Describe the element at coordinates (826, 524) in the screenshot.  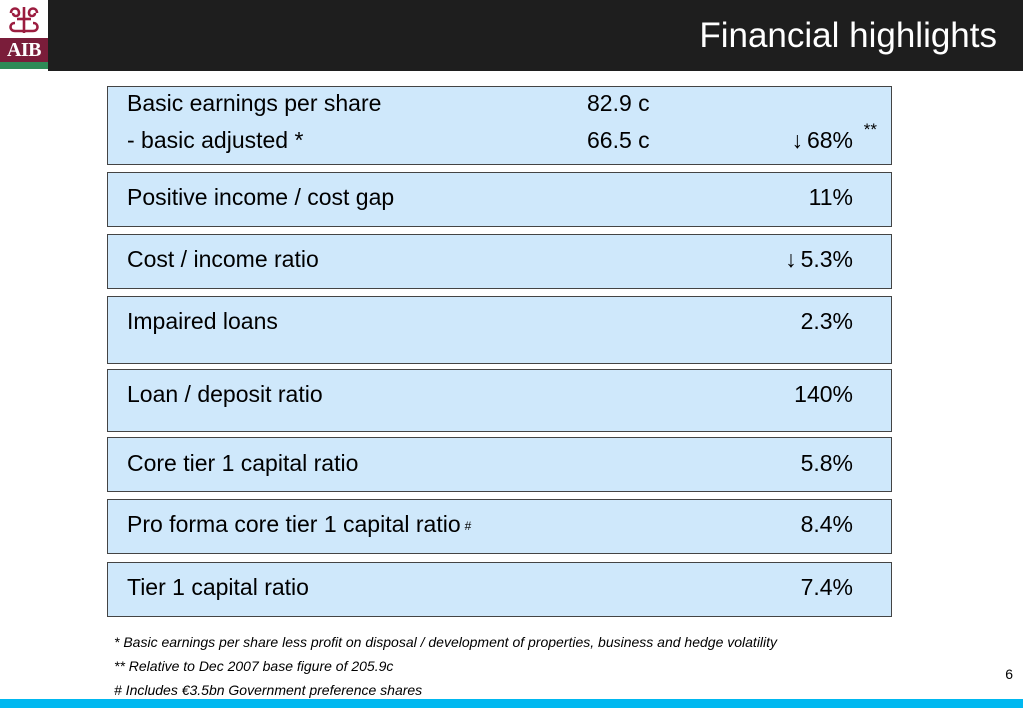
I see `row-metric: 8.4%` at that location.